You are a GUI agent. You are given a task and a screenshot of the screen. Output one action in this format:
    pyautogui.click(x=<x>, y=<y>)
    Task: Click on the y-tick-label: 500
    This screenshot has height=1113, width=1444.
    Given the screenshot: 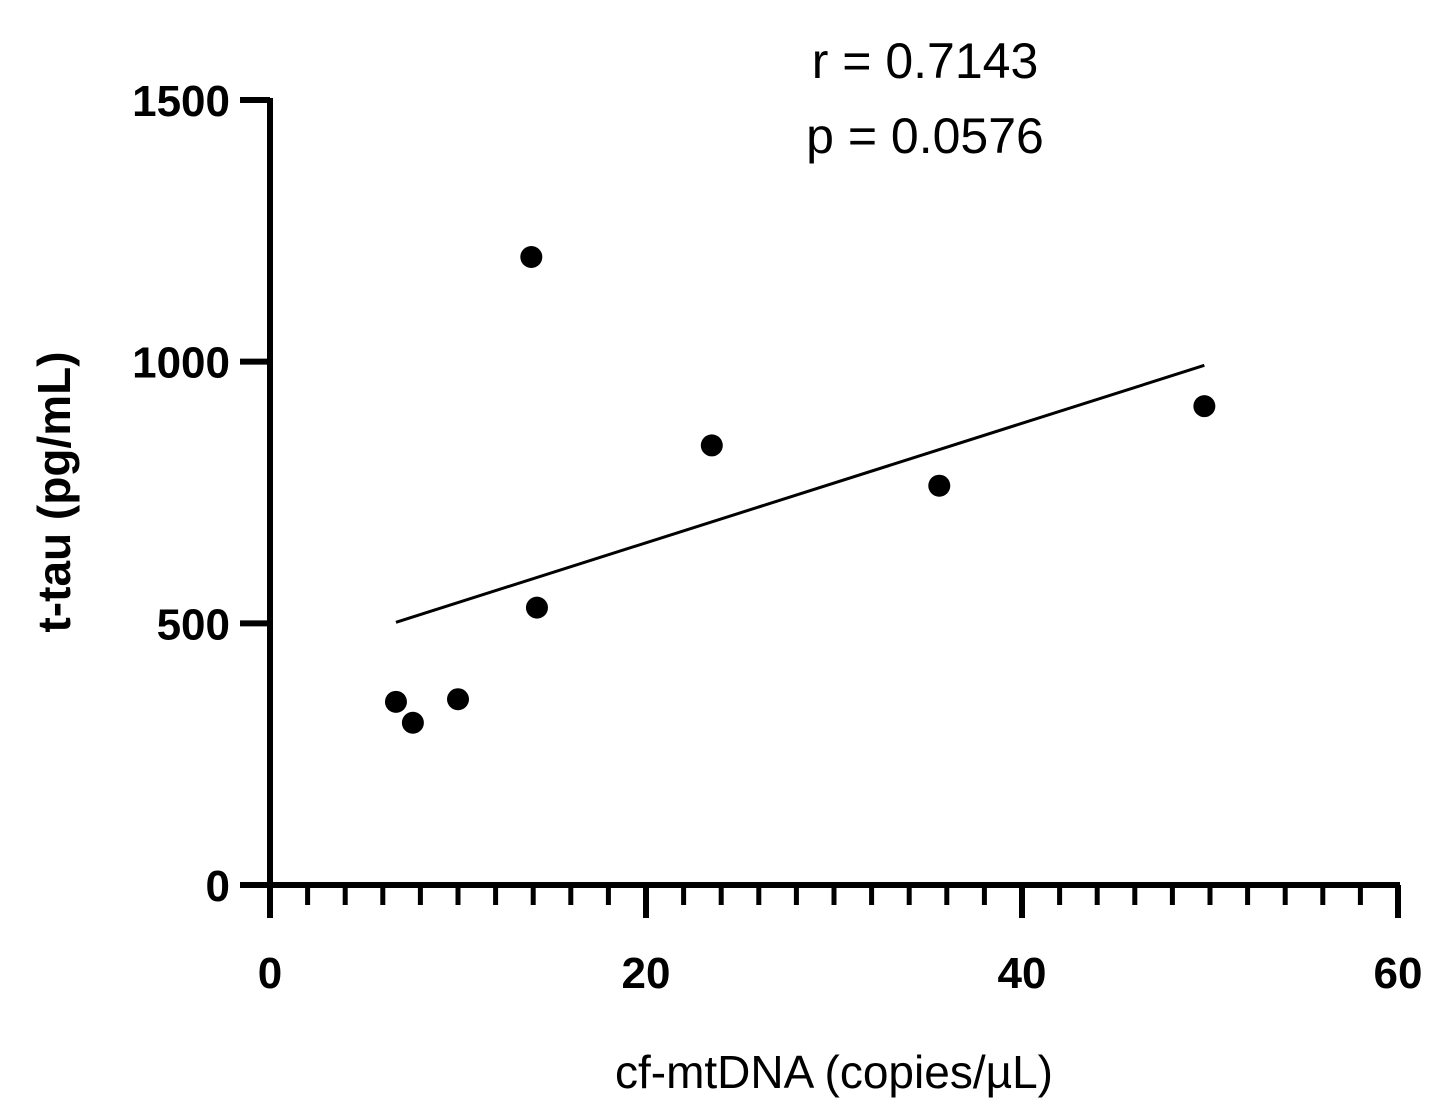 What is the action you would take?
    pyautogui.click(x=193, y=624)
    